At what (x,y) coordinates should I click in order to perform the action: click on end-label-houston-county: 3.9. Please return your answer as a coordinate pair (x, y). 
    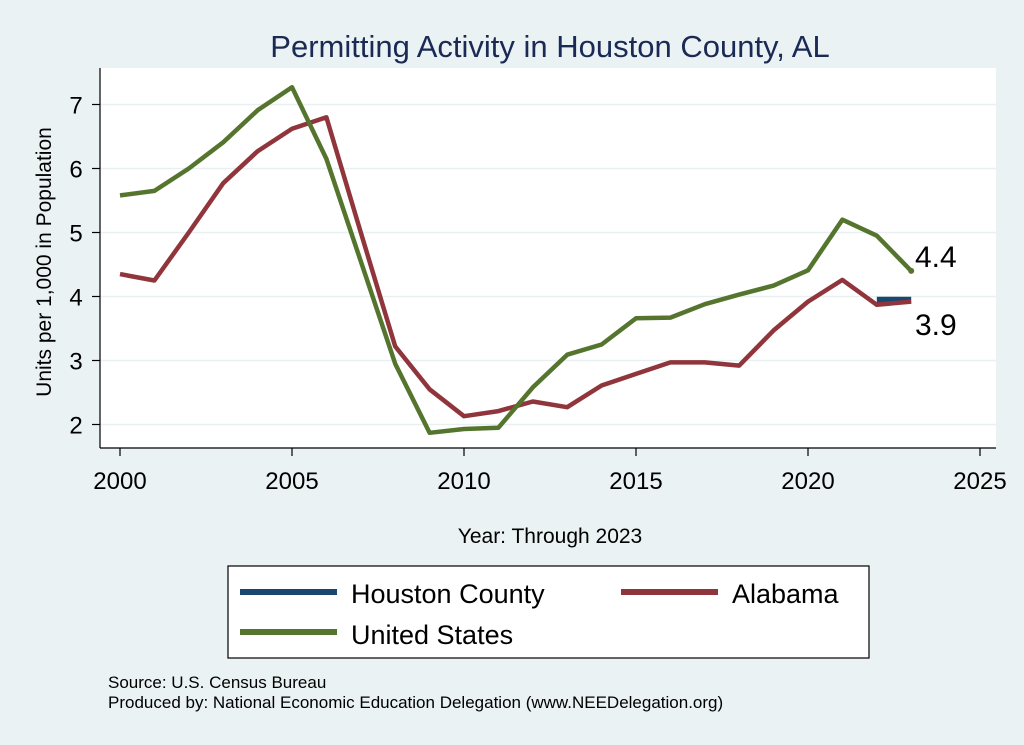
    Looking at the image, I should click on (936, 325).